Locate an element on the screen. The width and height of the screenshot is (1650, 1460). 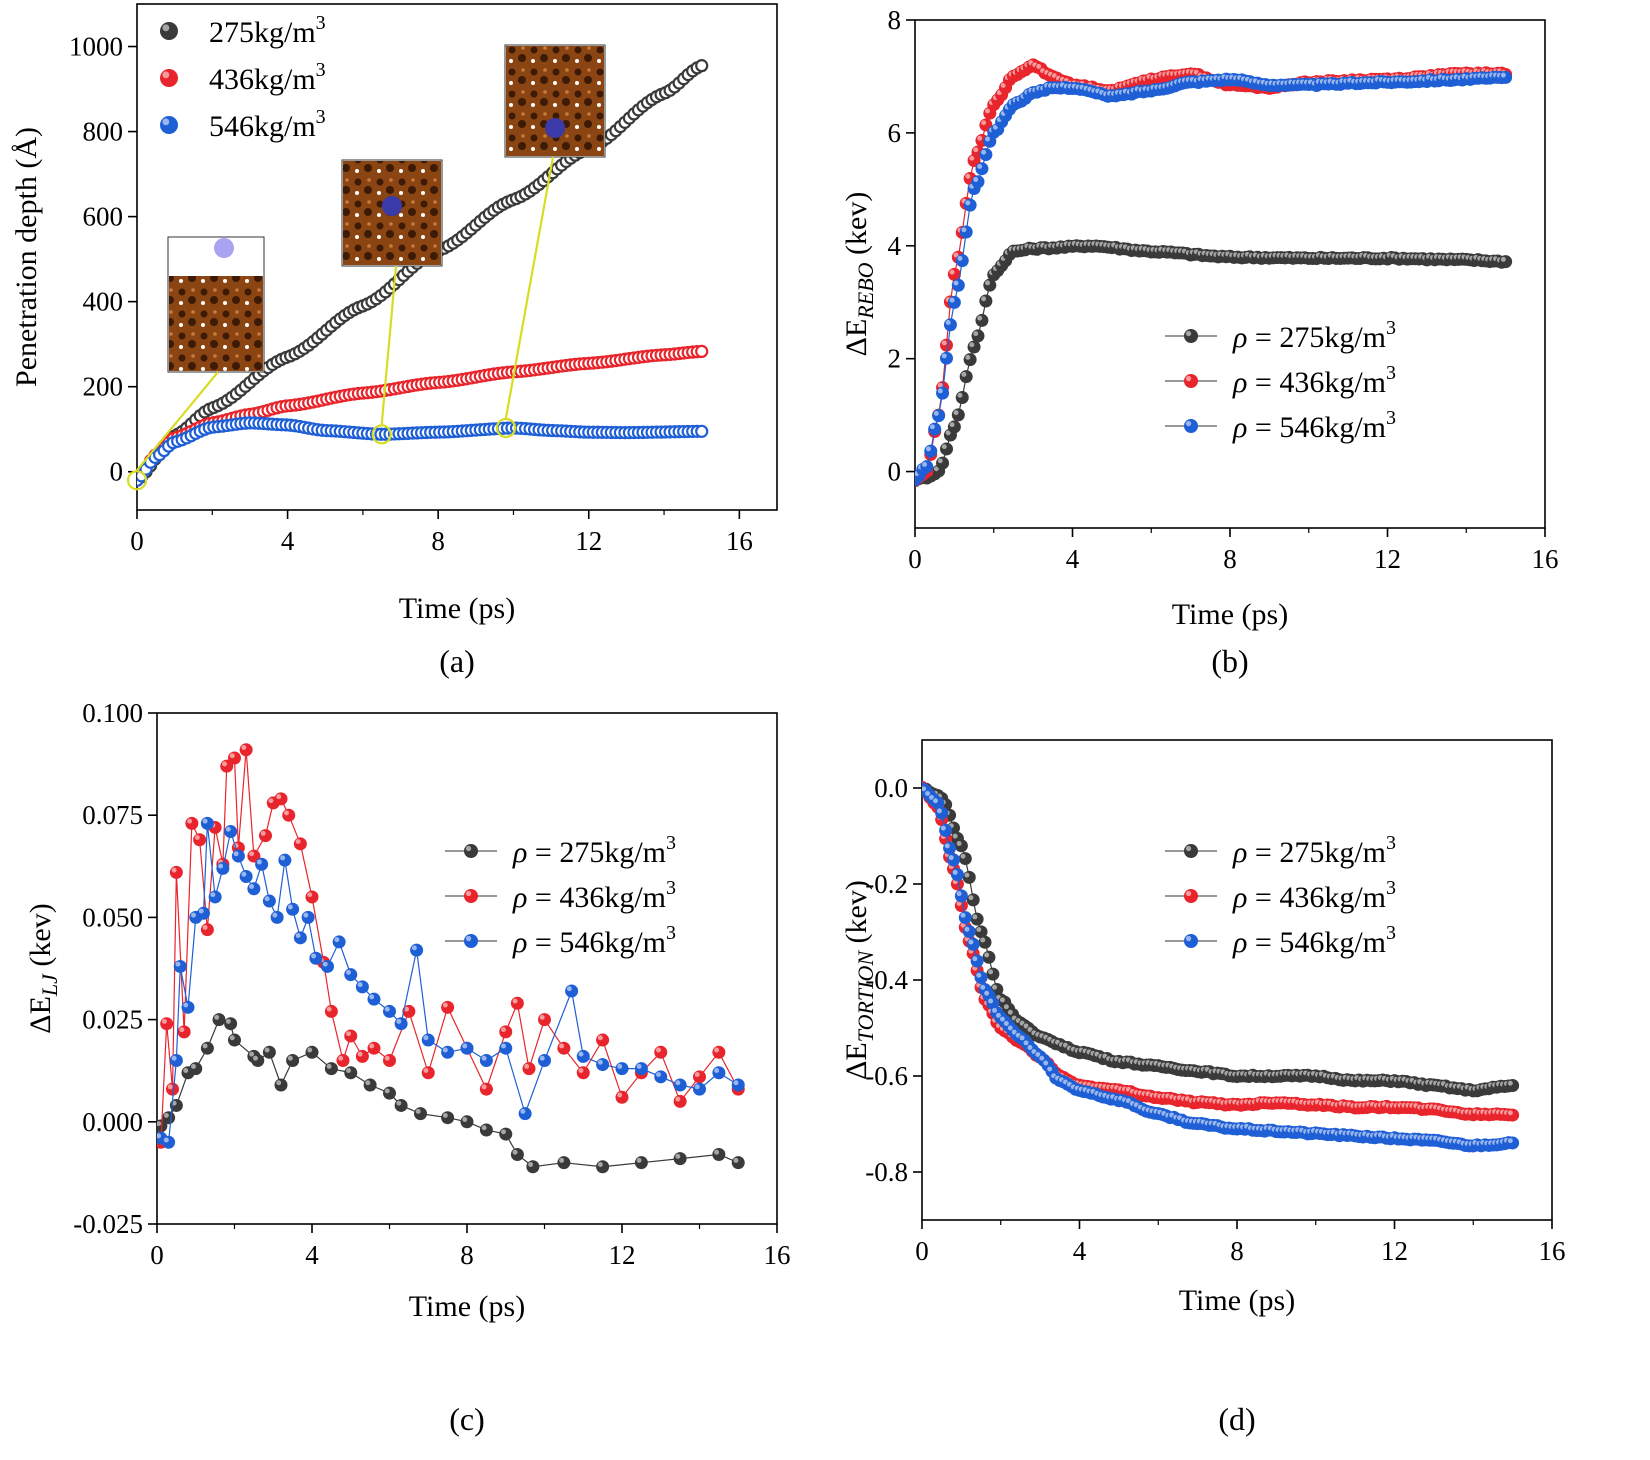
x-tick-label: 12 is located at coordinates (1394, 1251).